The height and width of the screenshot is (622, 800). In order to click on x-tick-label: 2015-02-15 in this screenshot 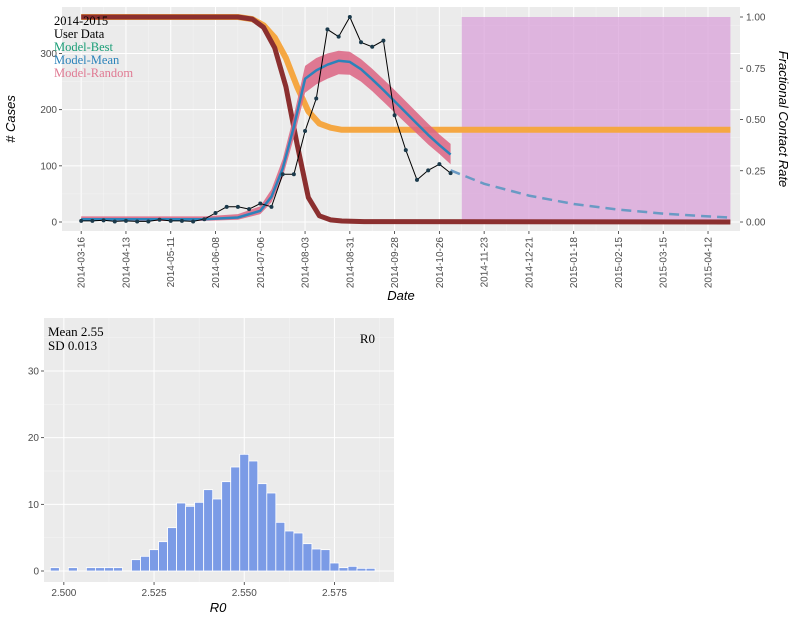, I will do `click(619, 263)`.